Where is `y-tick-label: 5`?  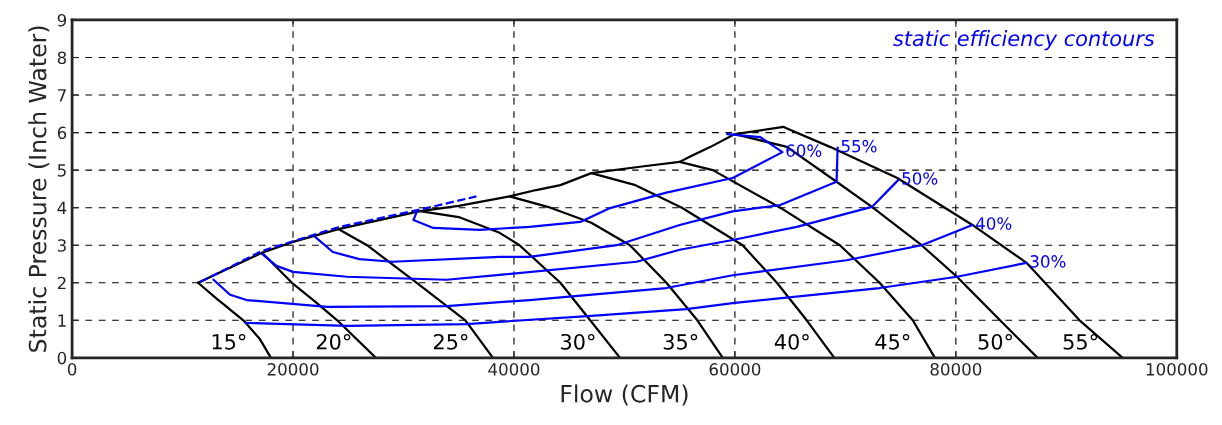 y-tick-label: 5 is located at coordinates (61, 170).